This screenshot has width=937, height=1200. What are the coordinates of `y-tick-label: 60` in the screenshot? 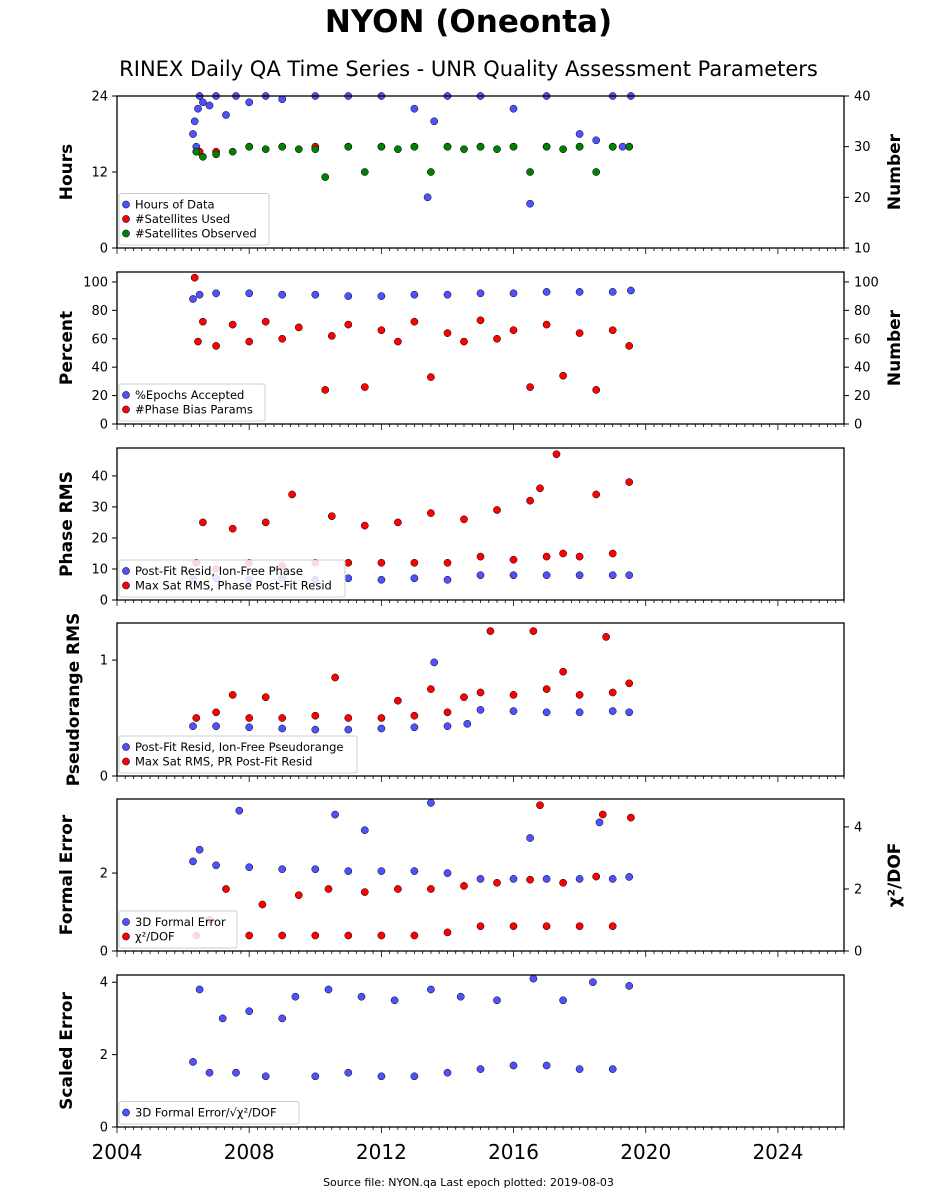 It's located at (99, 339).